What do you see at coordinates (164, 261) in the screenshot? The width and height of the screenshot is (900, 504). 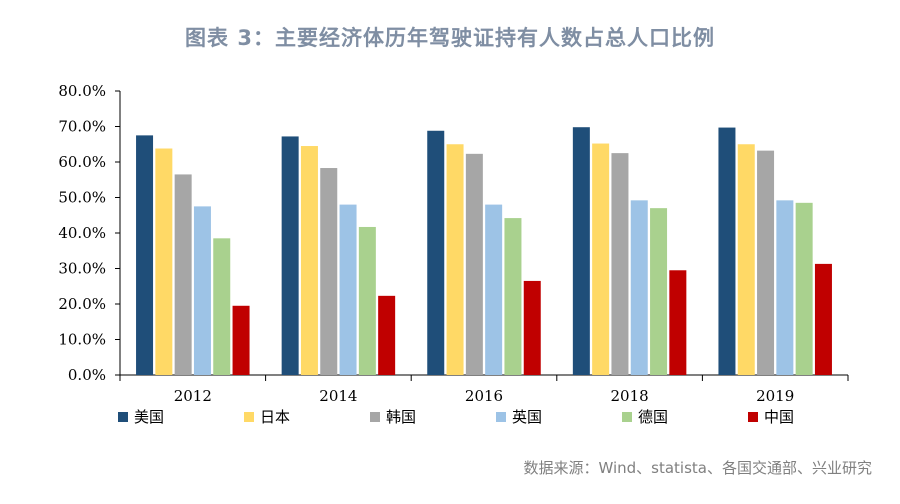 I see `bar-2012-日本` at bounding box center [164, 261].